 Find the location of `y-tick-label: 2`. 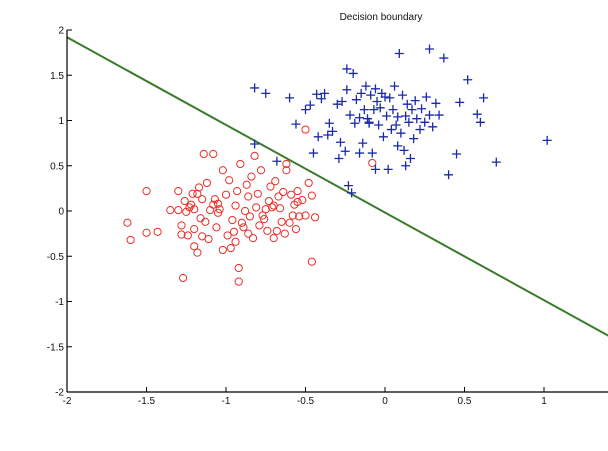

y-tick-label: 2 is located at coordinates (61, 31).